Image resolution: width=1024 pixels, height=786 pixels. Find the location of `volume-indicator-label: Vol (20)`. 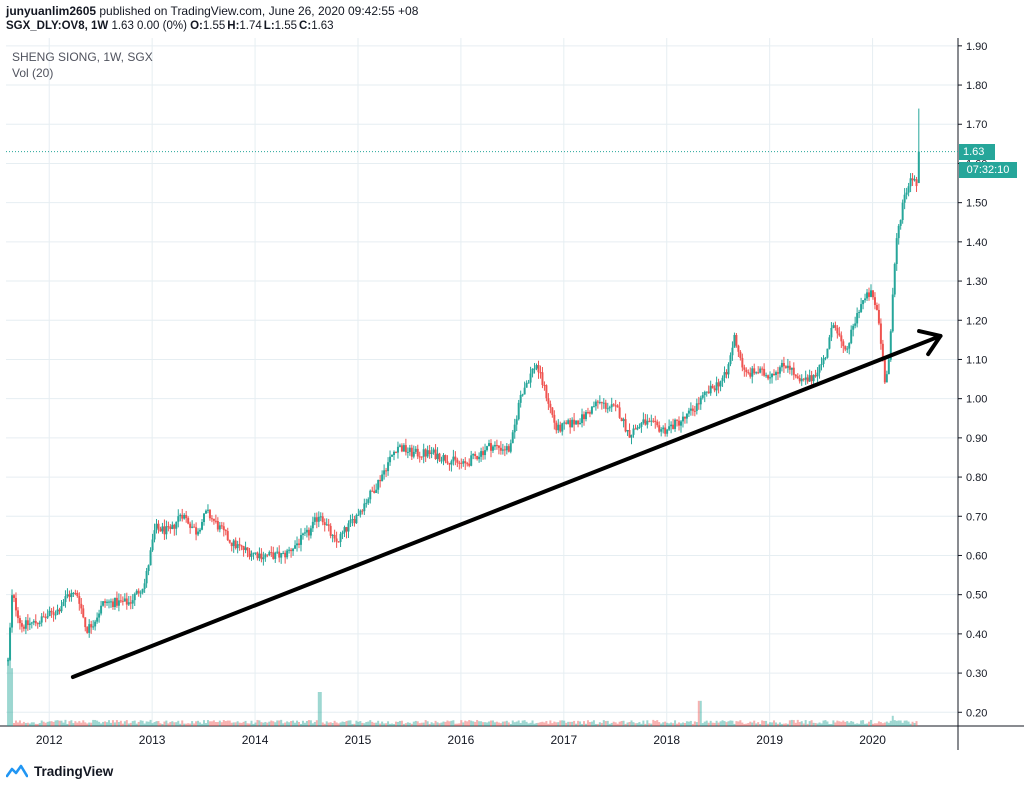

volume-indicator-label: Vol (20) is located at coordinates (33, 73).